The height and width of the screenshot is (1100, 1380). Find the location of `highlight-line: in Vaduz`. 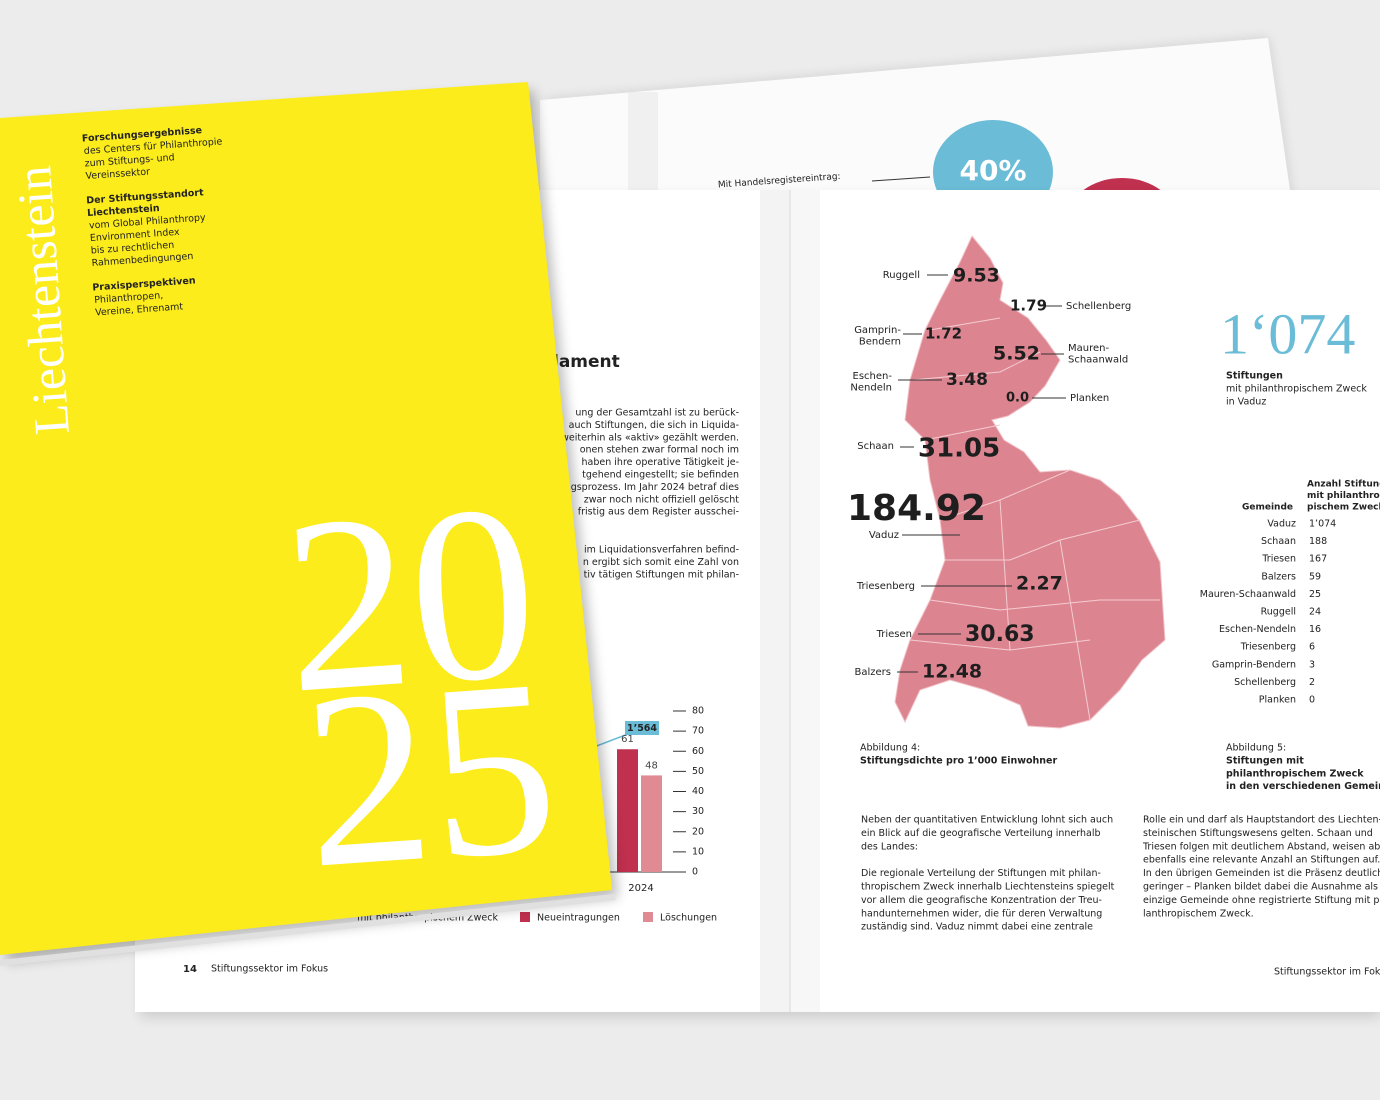

highlight-line: in Vaduz is located at coordinates (1246, 402).